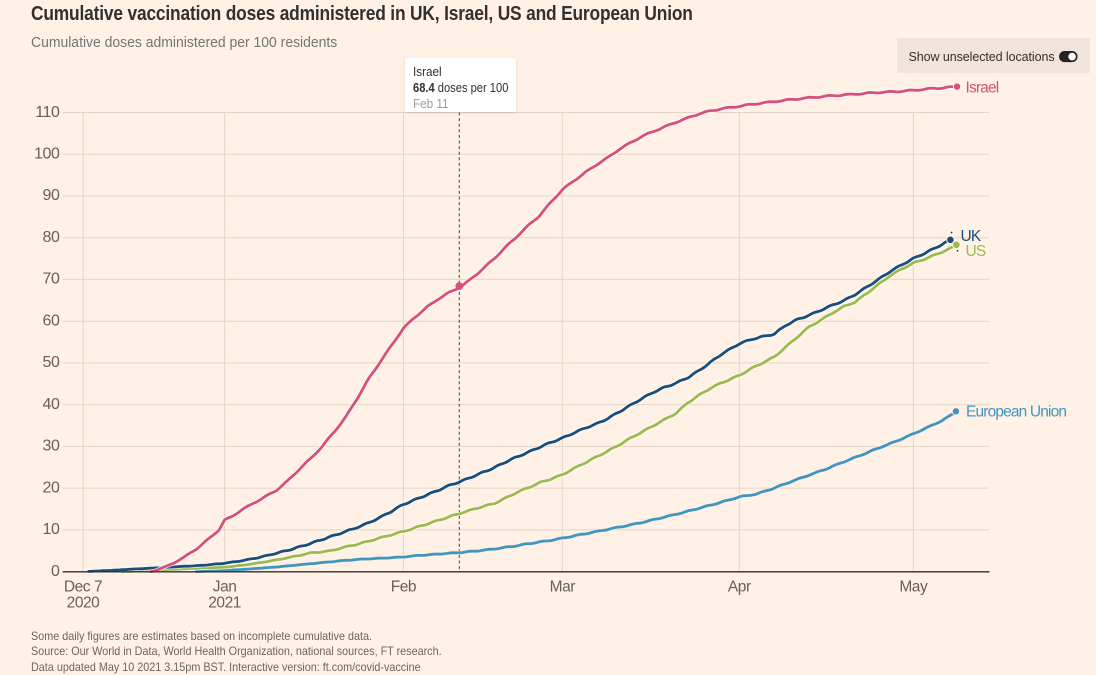 This screenshot has width=1096, height=675. What do you see at coordinates (84, 603) in the screenshot?
I see `svg-text: 2020` at bounding box center [84, 603].